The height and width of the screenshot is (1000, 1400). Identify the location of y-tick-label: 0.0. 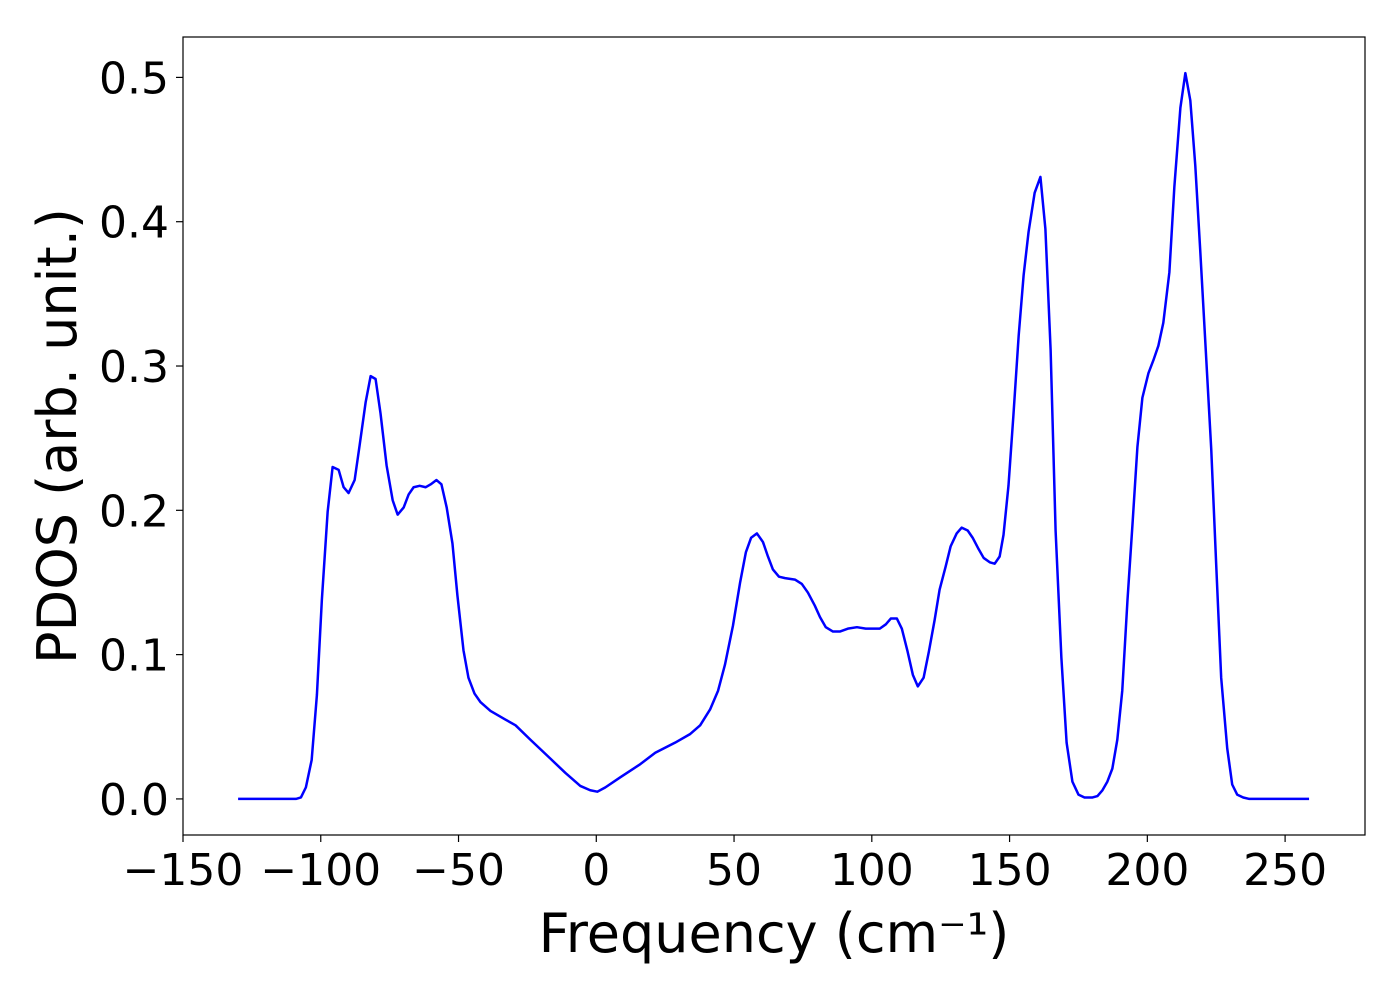
(134, 800).